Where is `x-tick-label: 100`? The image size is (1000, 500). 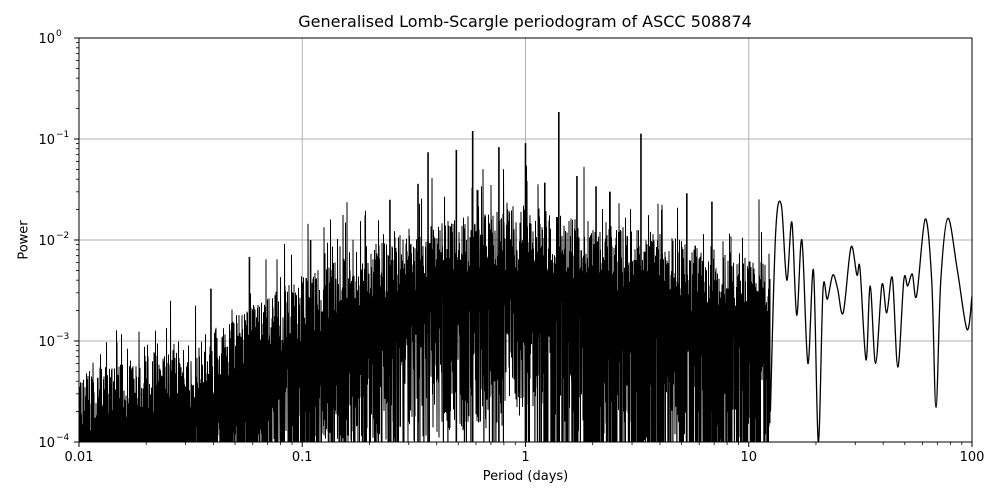 x-tick-label: 100 is located at coordinates (972, 457).